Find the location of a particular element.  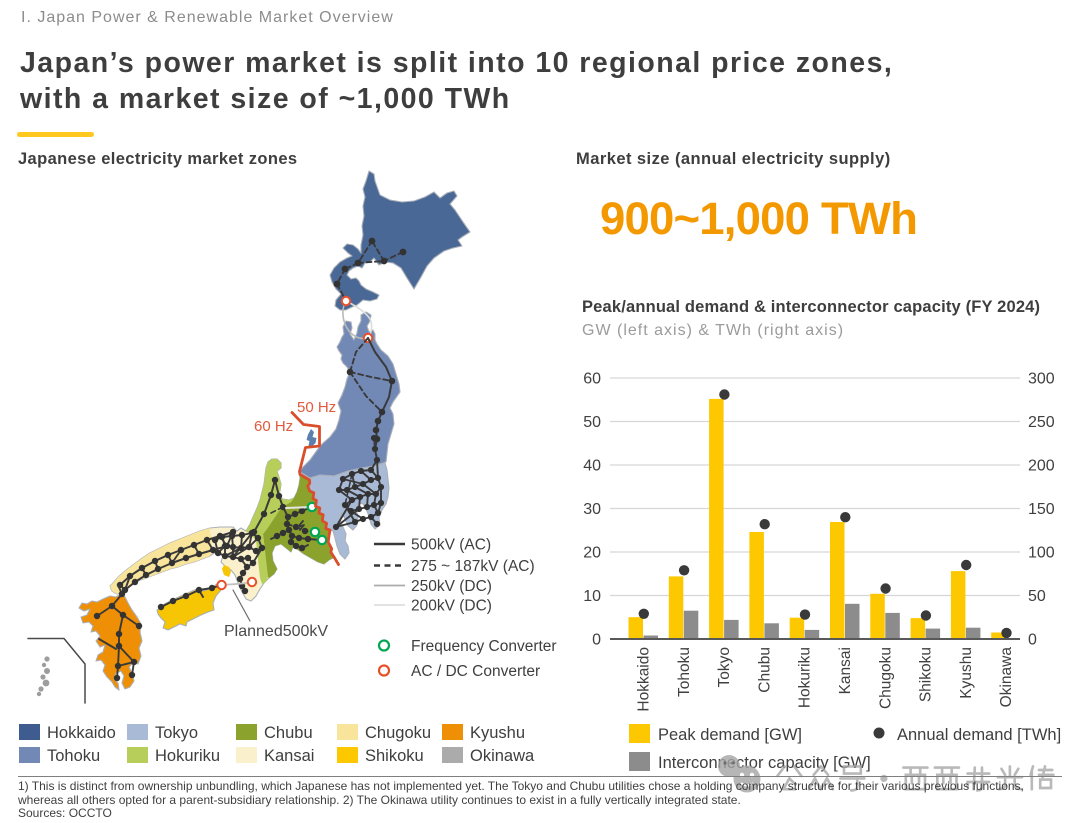

svg-text: 50 Hz is located at coordinates (316, 407).